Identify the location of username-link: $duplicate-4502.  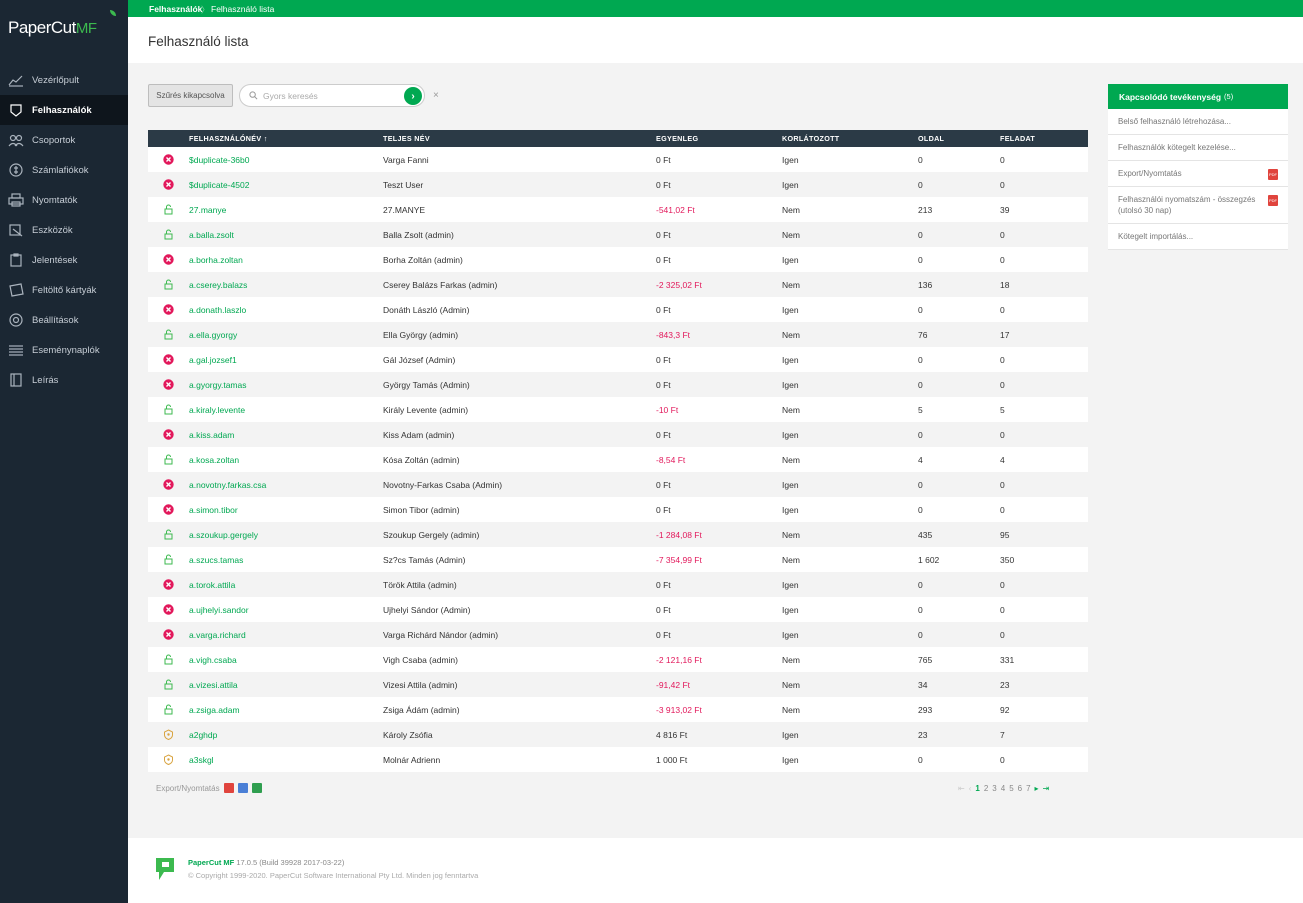
(219, 184).